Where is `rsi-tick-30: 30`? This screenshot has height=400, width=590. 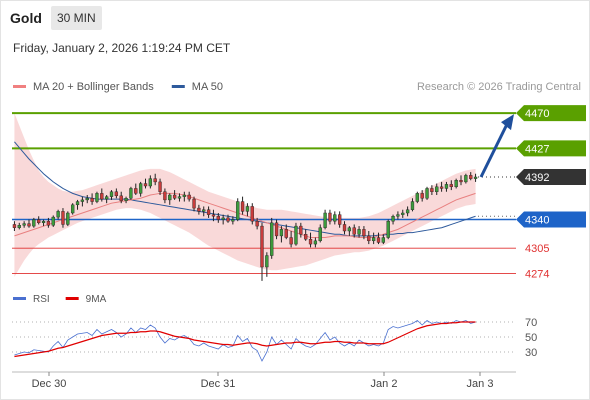
rsi-tick-30: 30 is located at coordinates (531, 353).